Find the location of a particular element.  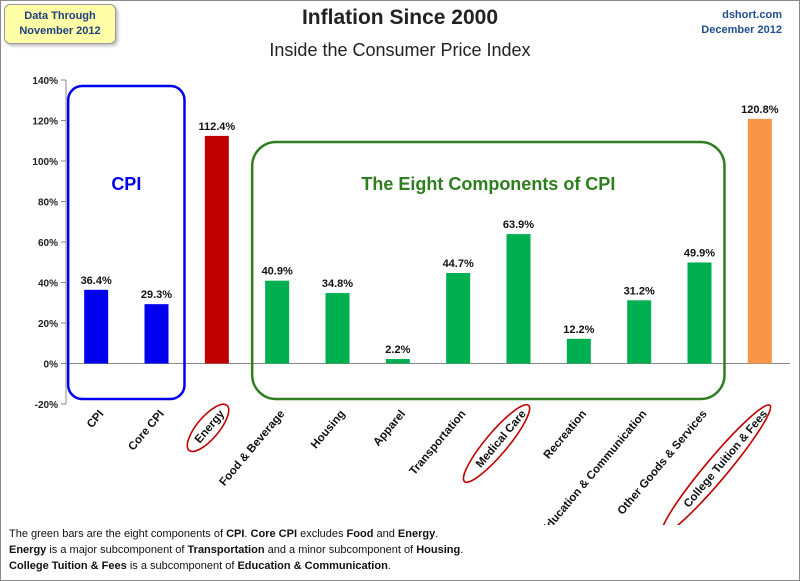

bar-value-label: 63.9% is located at coordinates (518, 225).